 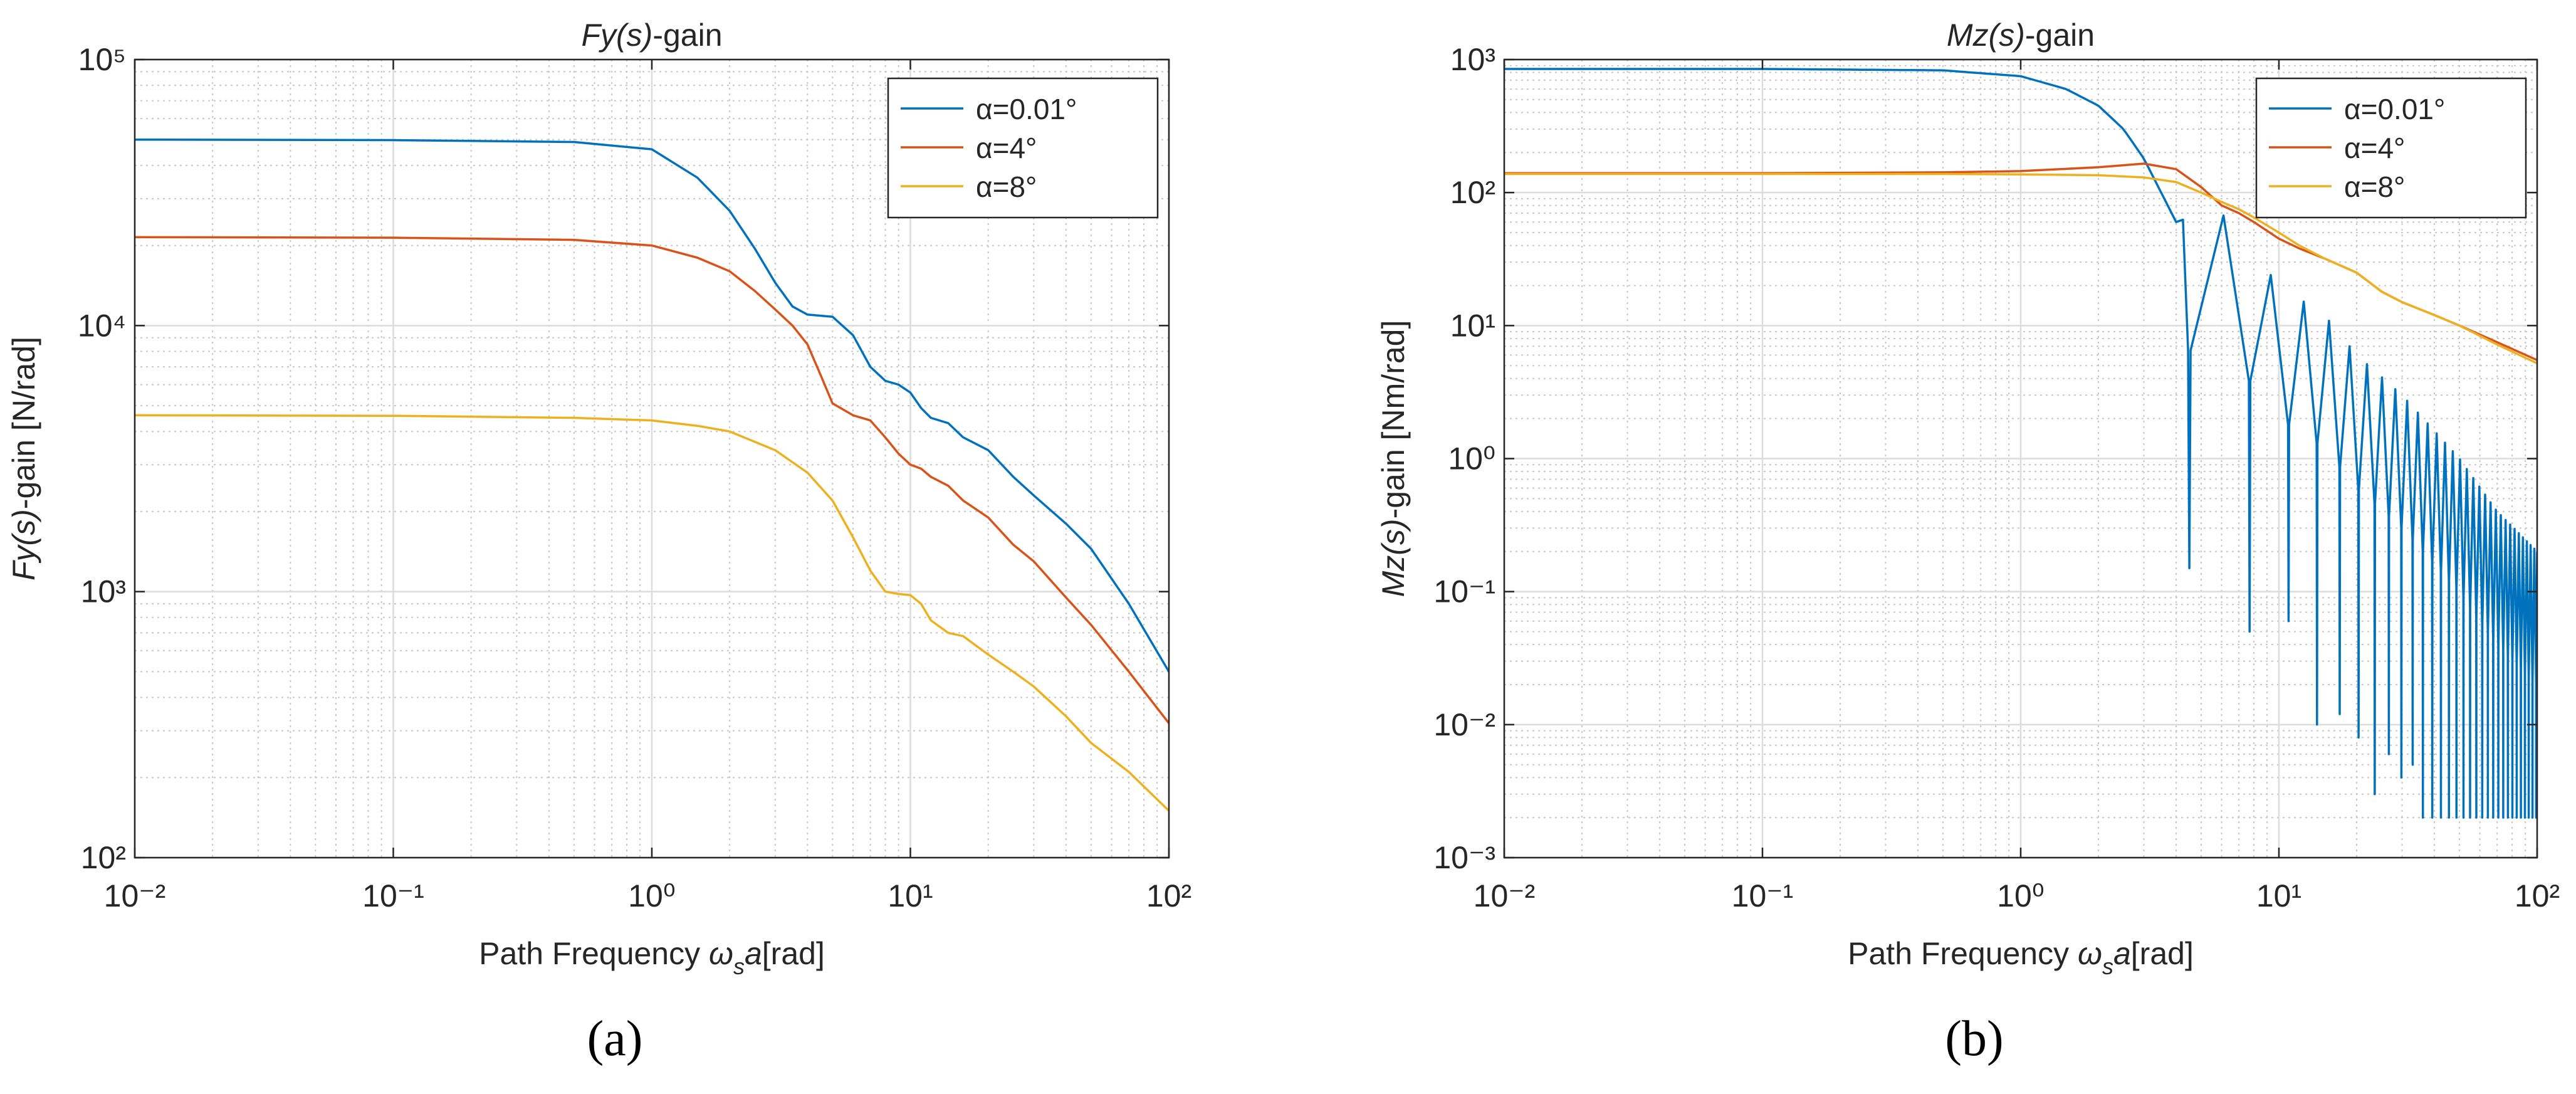 I want to click on y-tick-label: 10¹, so click(x=1472, y=325).